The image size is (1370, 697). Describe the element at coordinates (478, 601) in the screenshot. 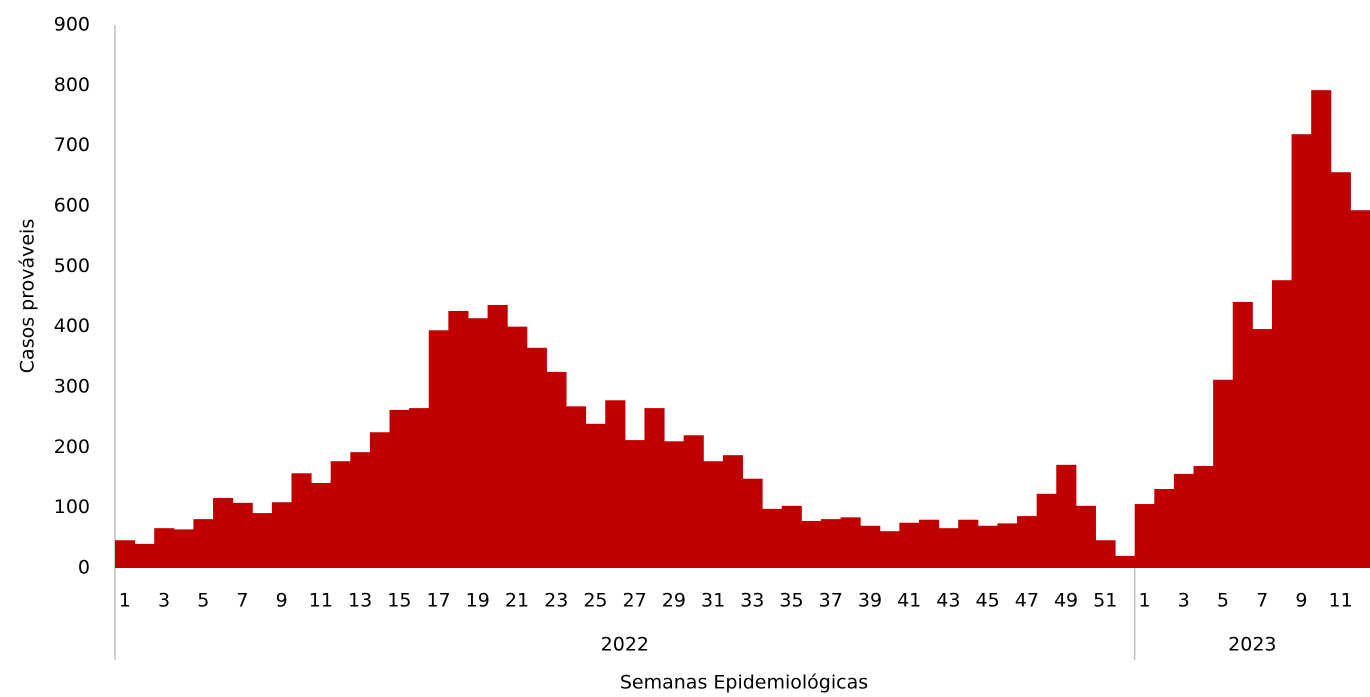

I see `x-tick-label: 19` at that location.